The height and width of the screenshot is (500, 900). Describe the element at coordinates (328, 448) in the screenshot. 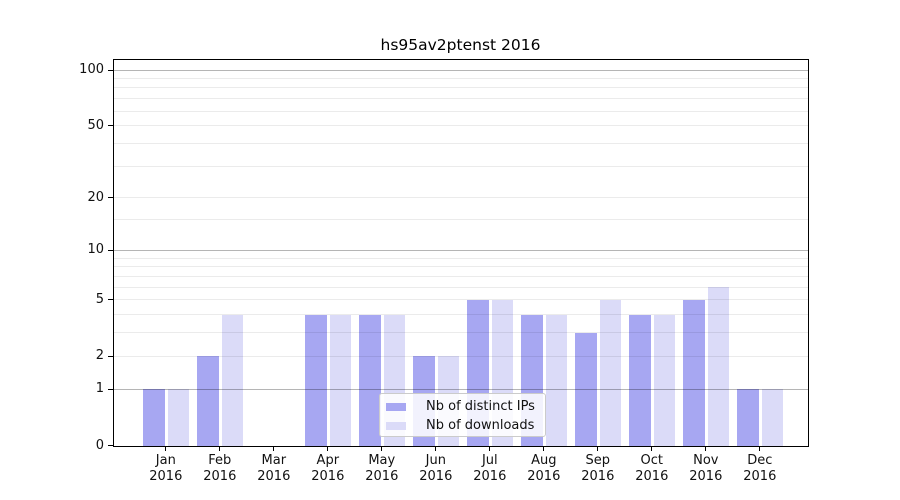

I see `x-tick-mark-apr-2016` at that location.